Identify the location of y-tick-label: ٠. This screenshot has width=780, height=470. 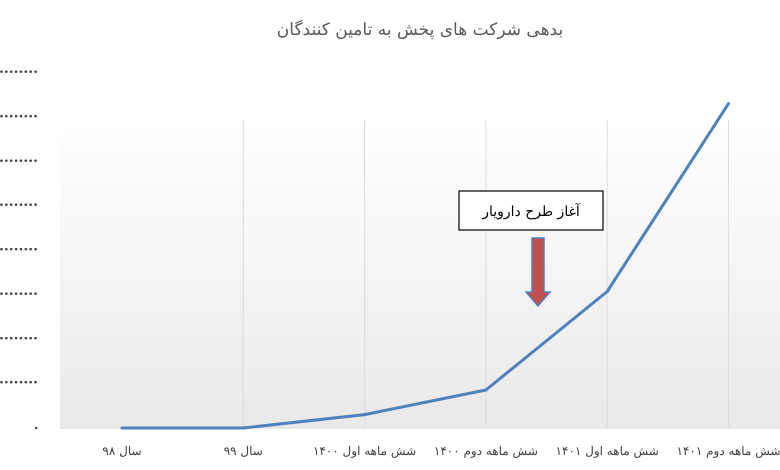
(36, 428).